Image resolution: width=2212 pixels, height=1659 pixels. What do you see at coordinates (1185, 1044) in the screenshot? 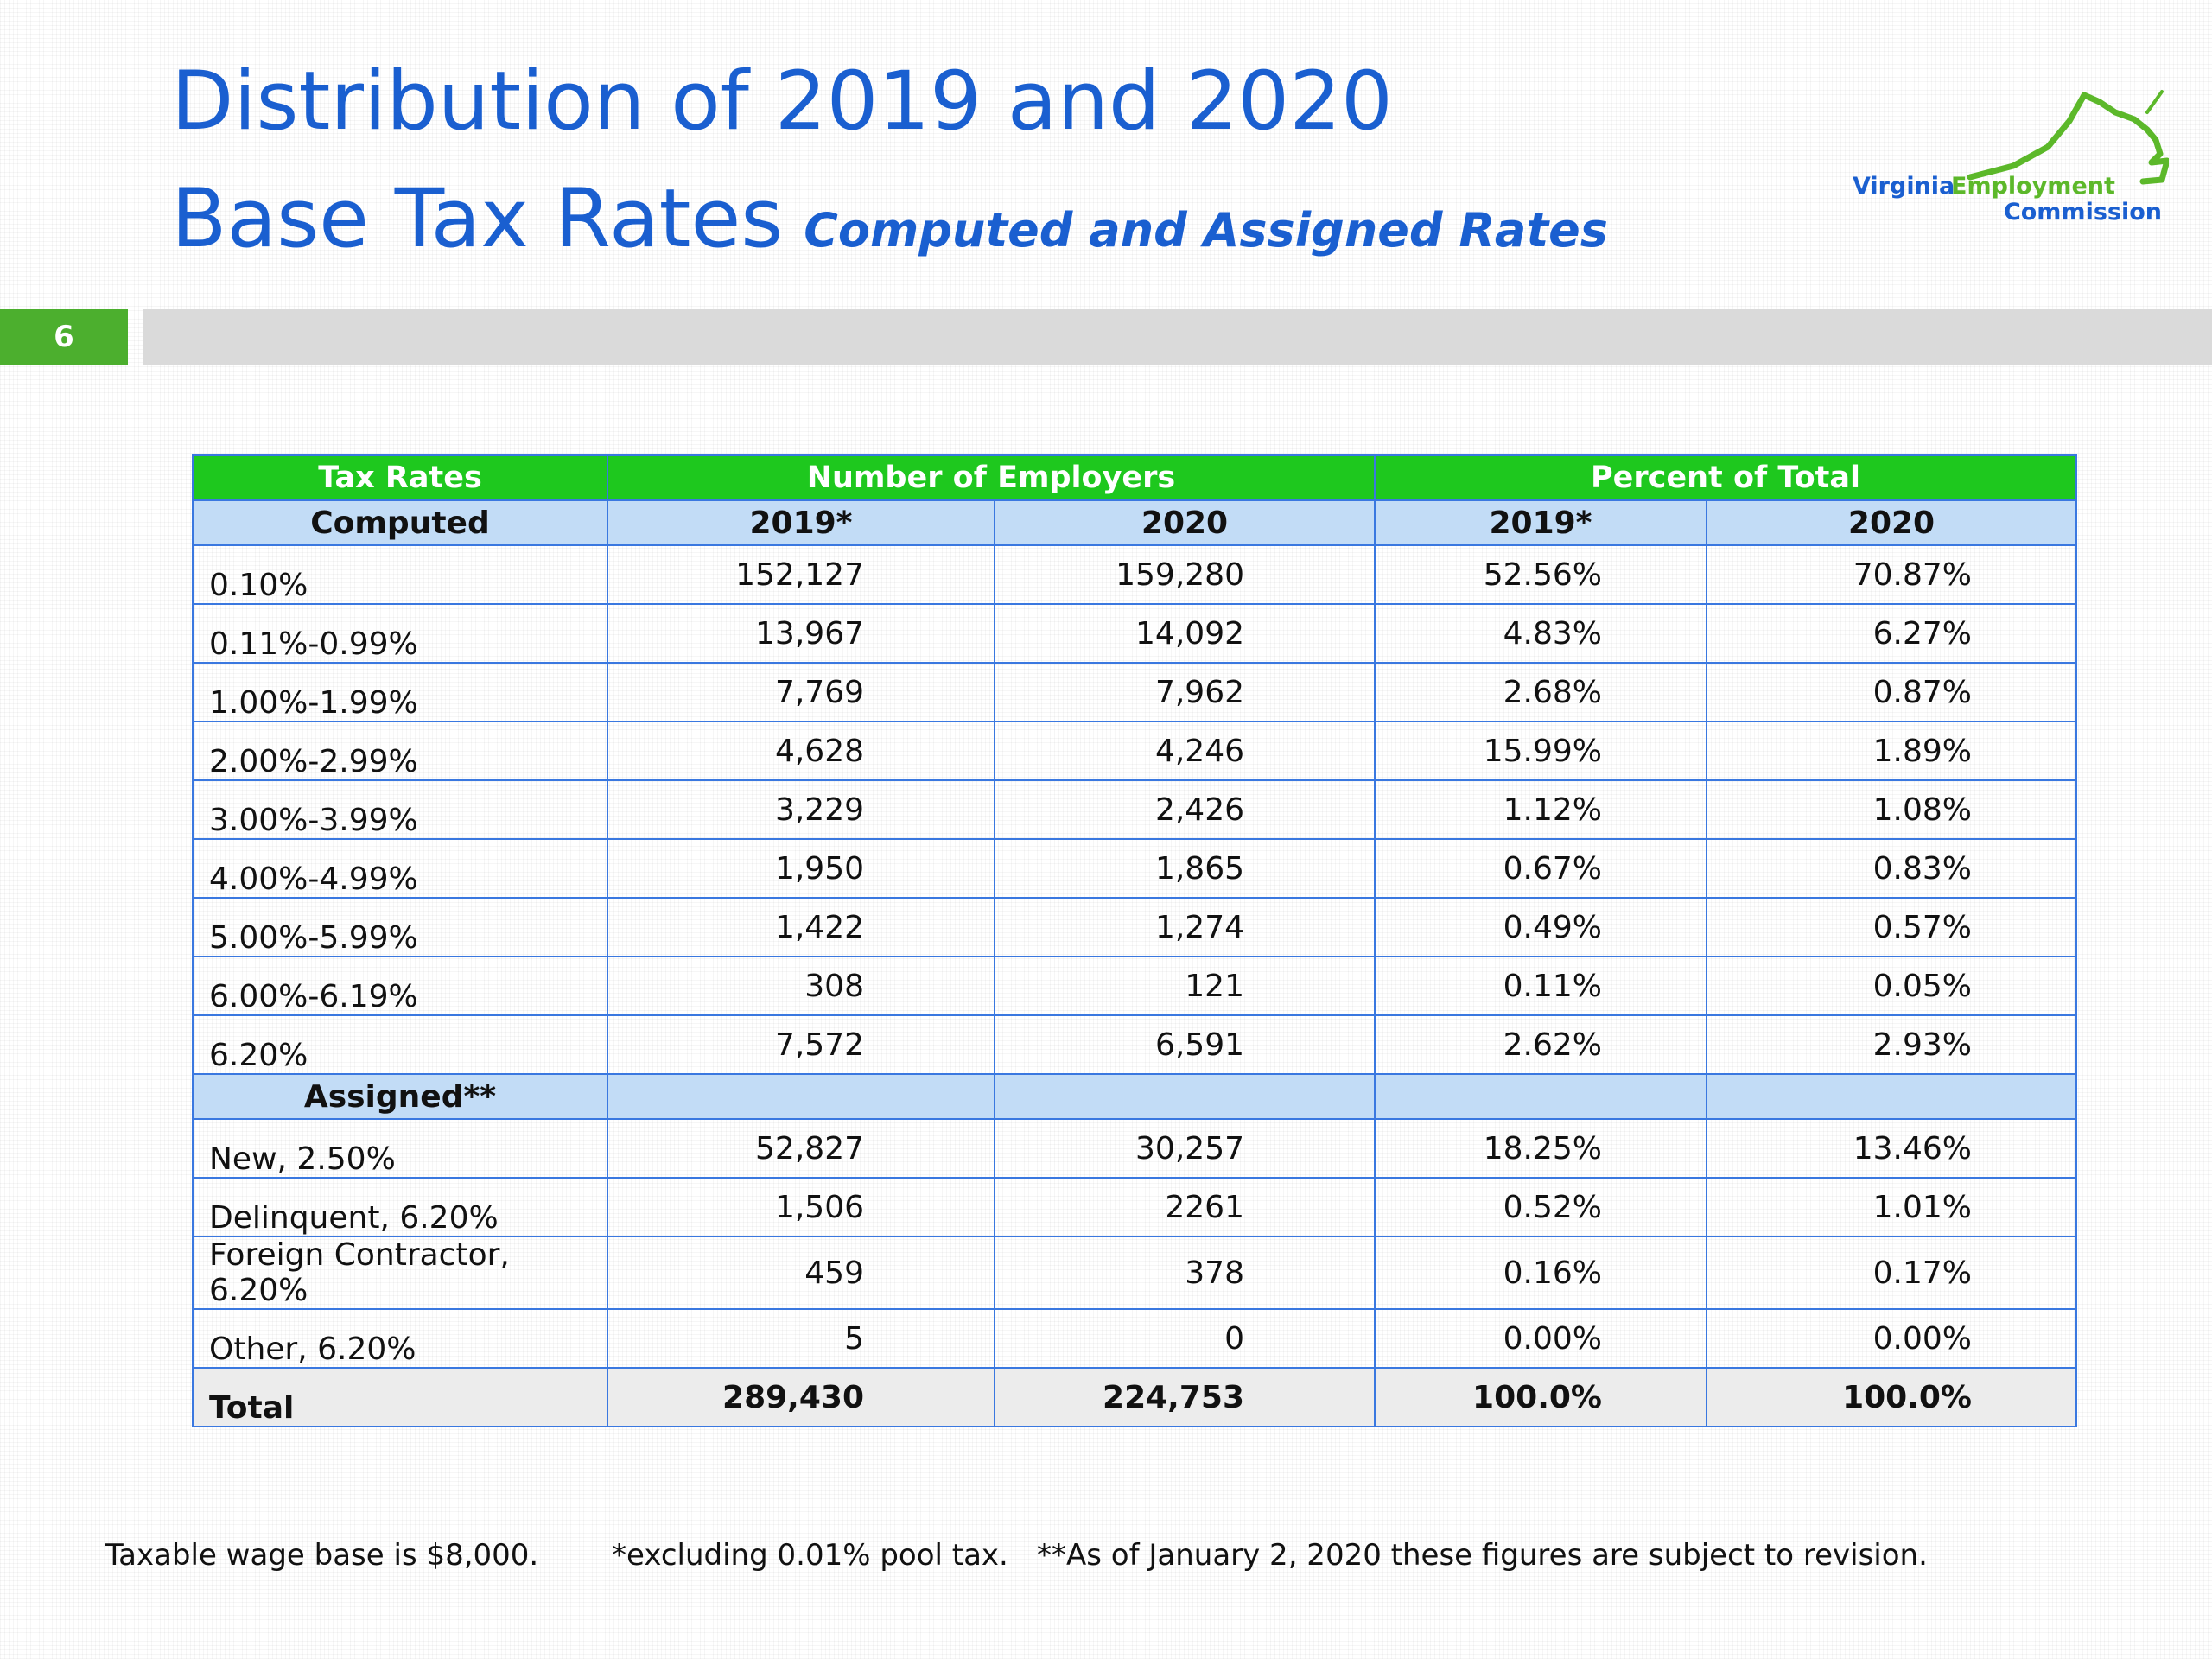
I see `employers-2020: 6,591` at bounding box center [1185, 1044].